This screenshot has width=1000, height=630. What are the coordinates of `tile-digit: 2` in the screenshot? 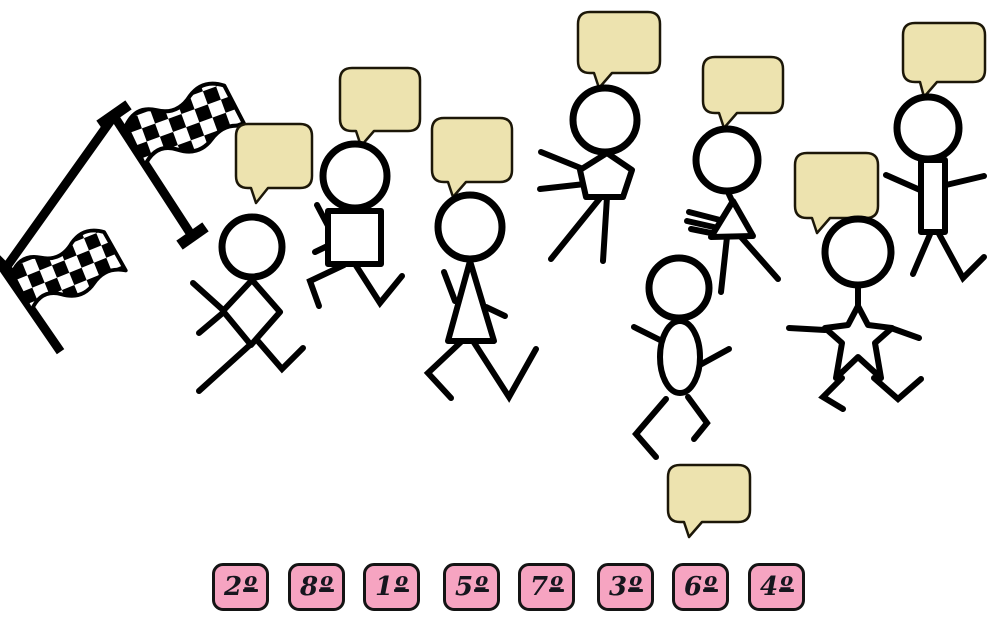 It's located at (233, 587).